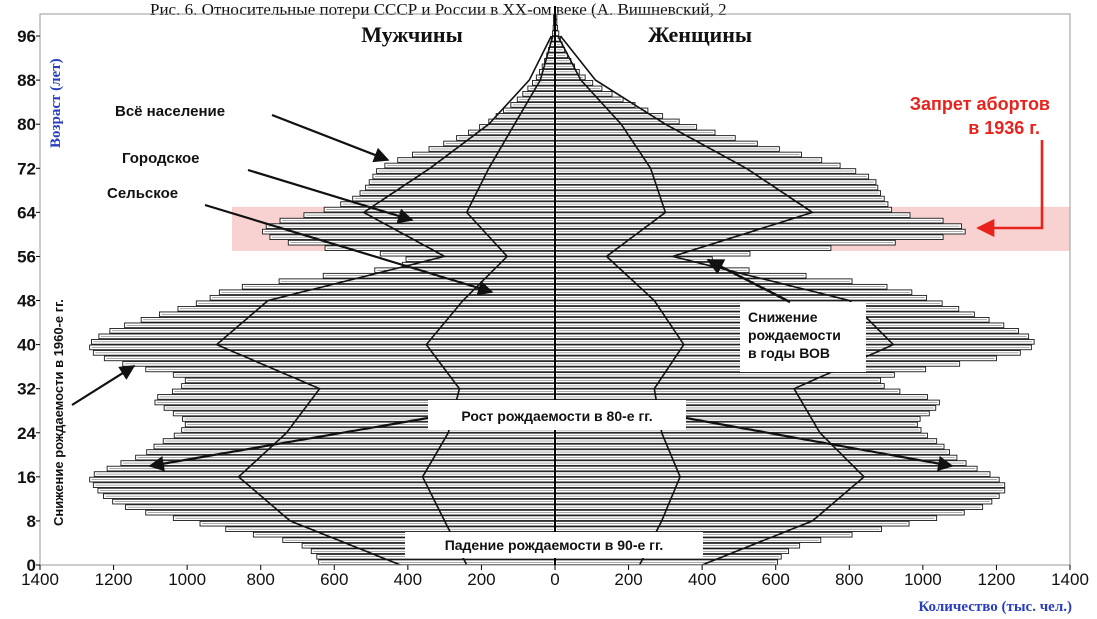 The height and width of the screenshot is (619, 1097). Describe the element at coordinates (26, 256) in the screenshot. I see `y-tick-label: 56` at that location.